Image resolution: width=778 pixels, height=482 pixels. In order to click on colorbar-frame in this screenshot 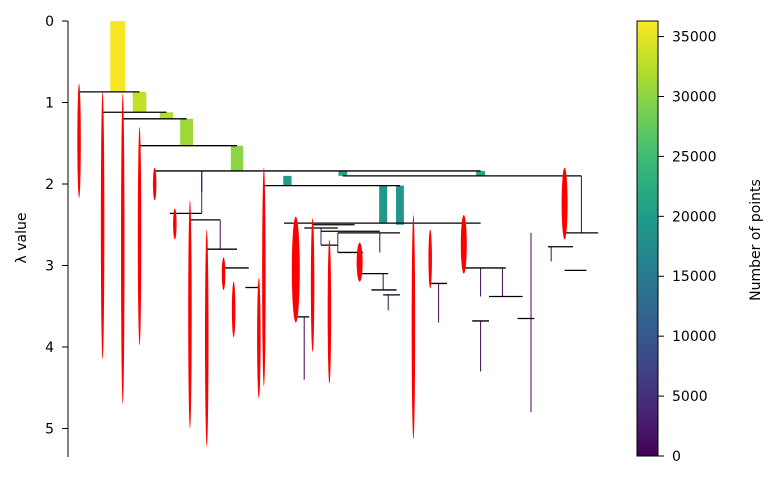, I will do `click(647, 238)`.